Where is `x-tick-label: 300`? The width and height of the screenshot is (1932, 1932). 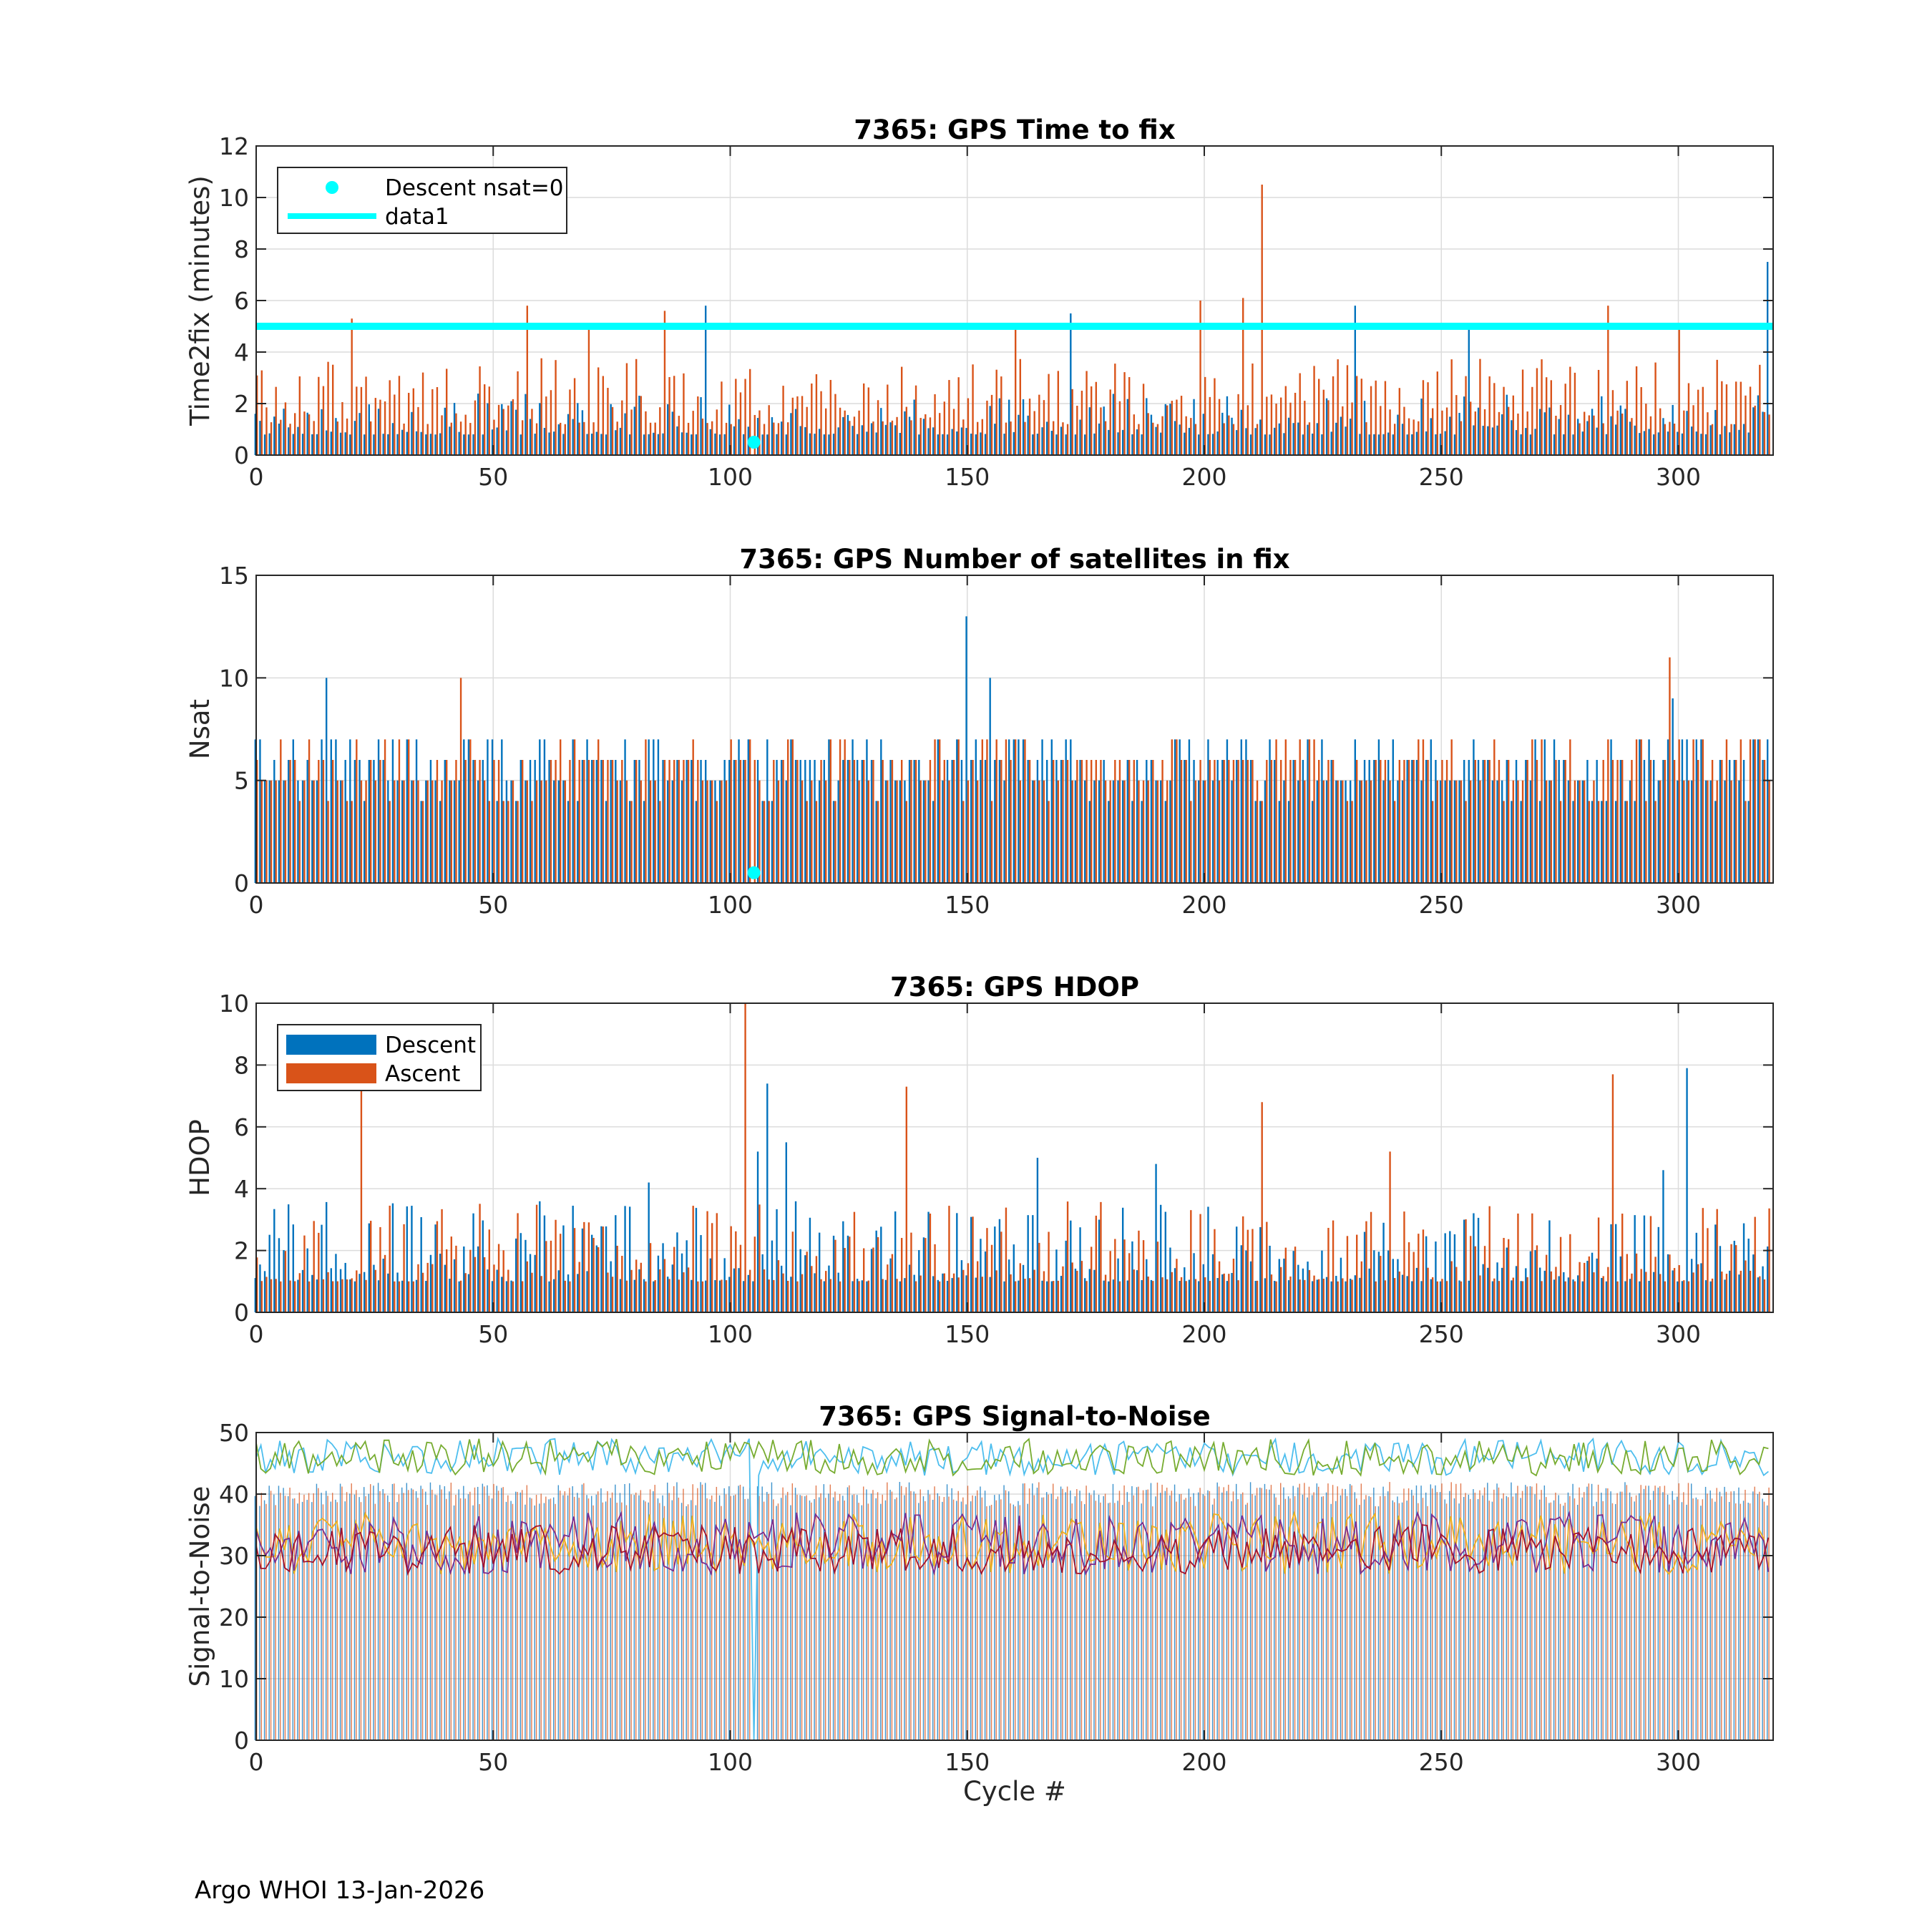 x-tick-label: 300 is located at coordinates (1678, 905).